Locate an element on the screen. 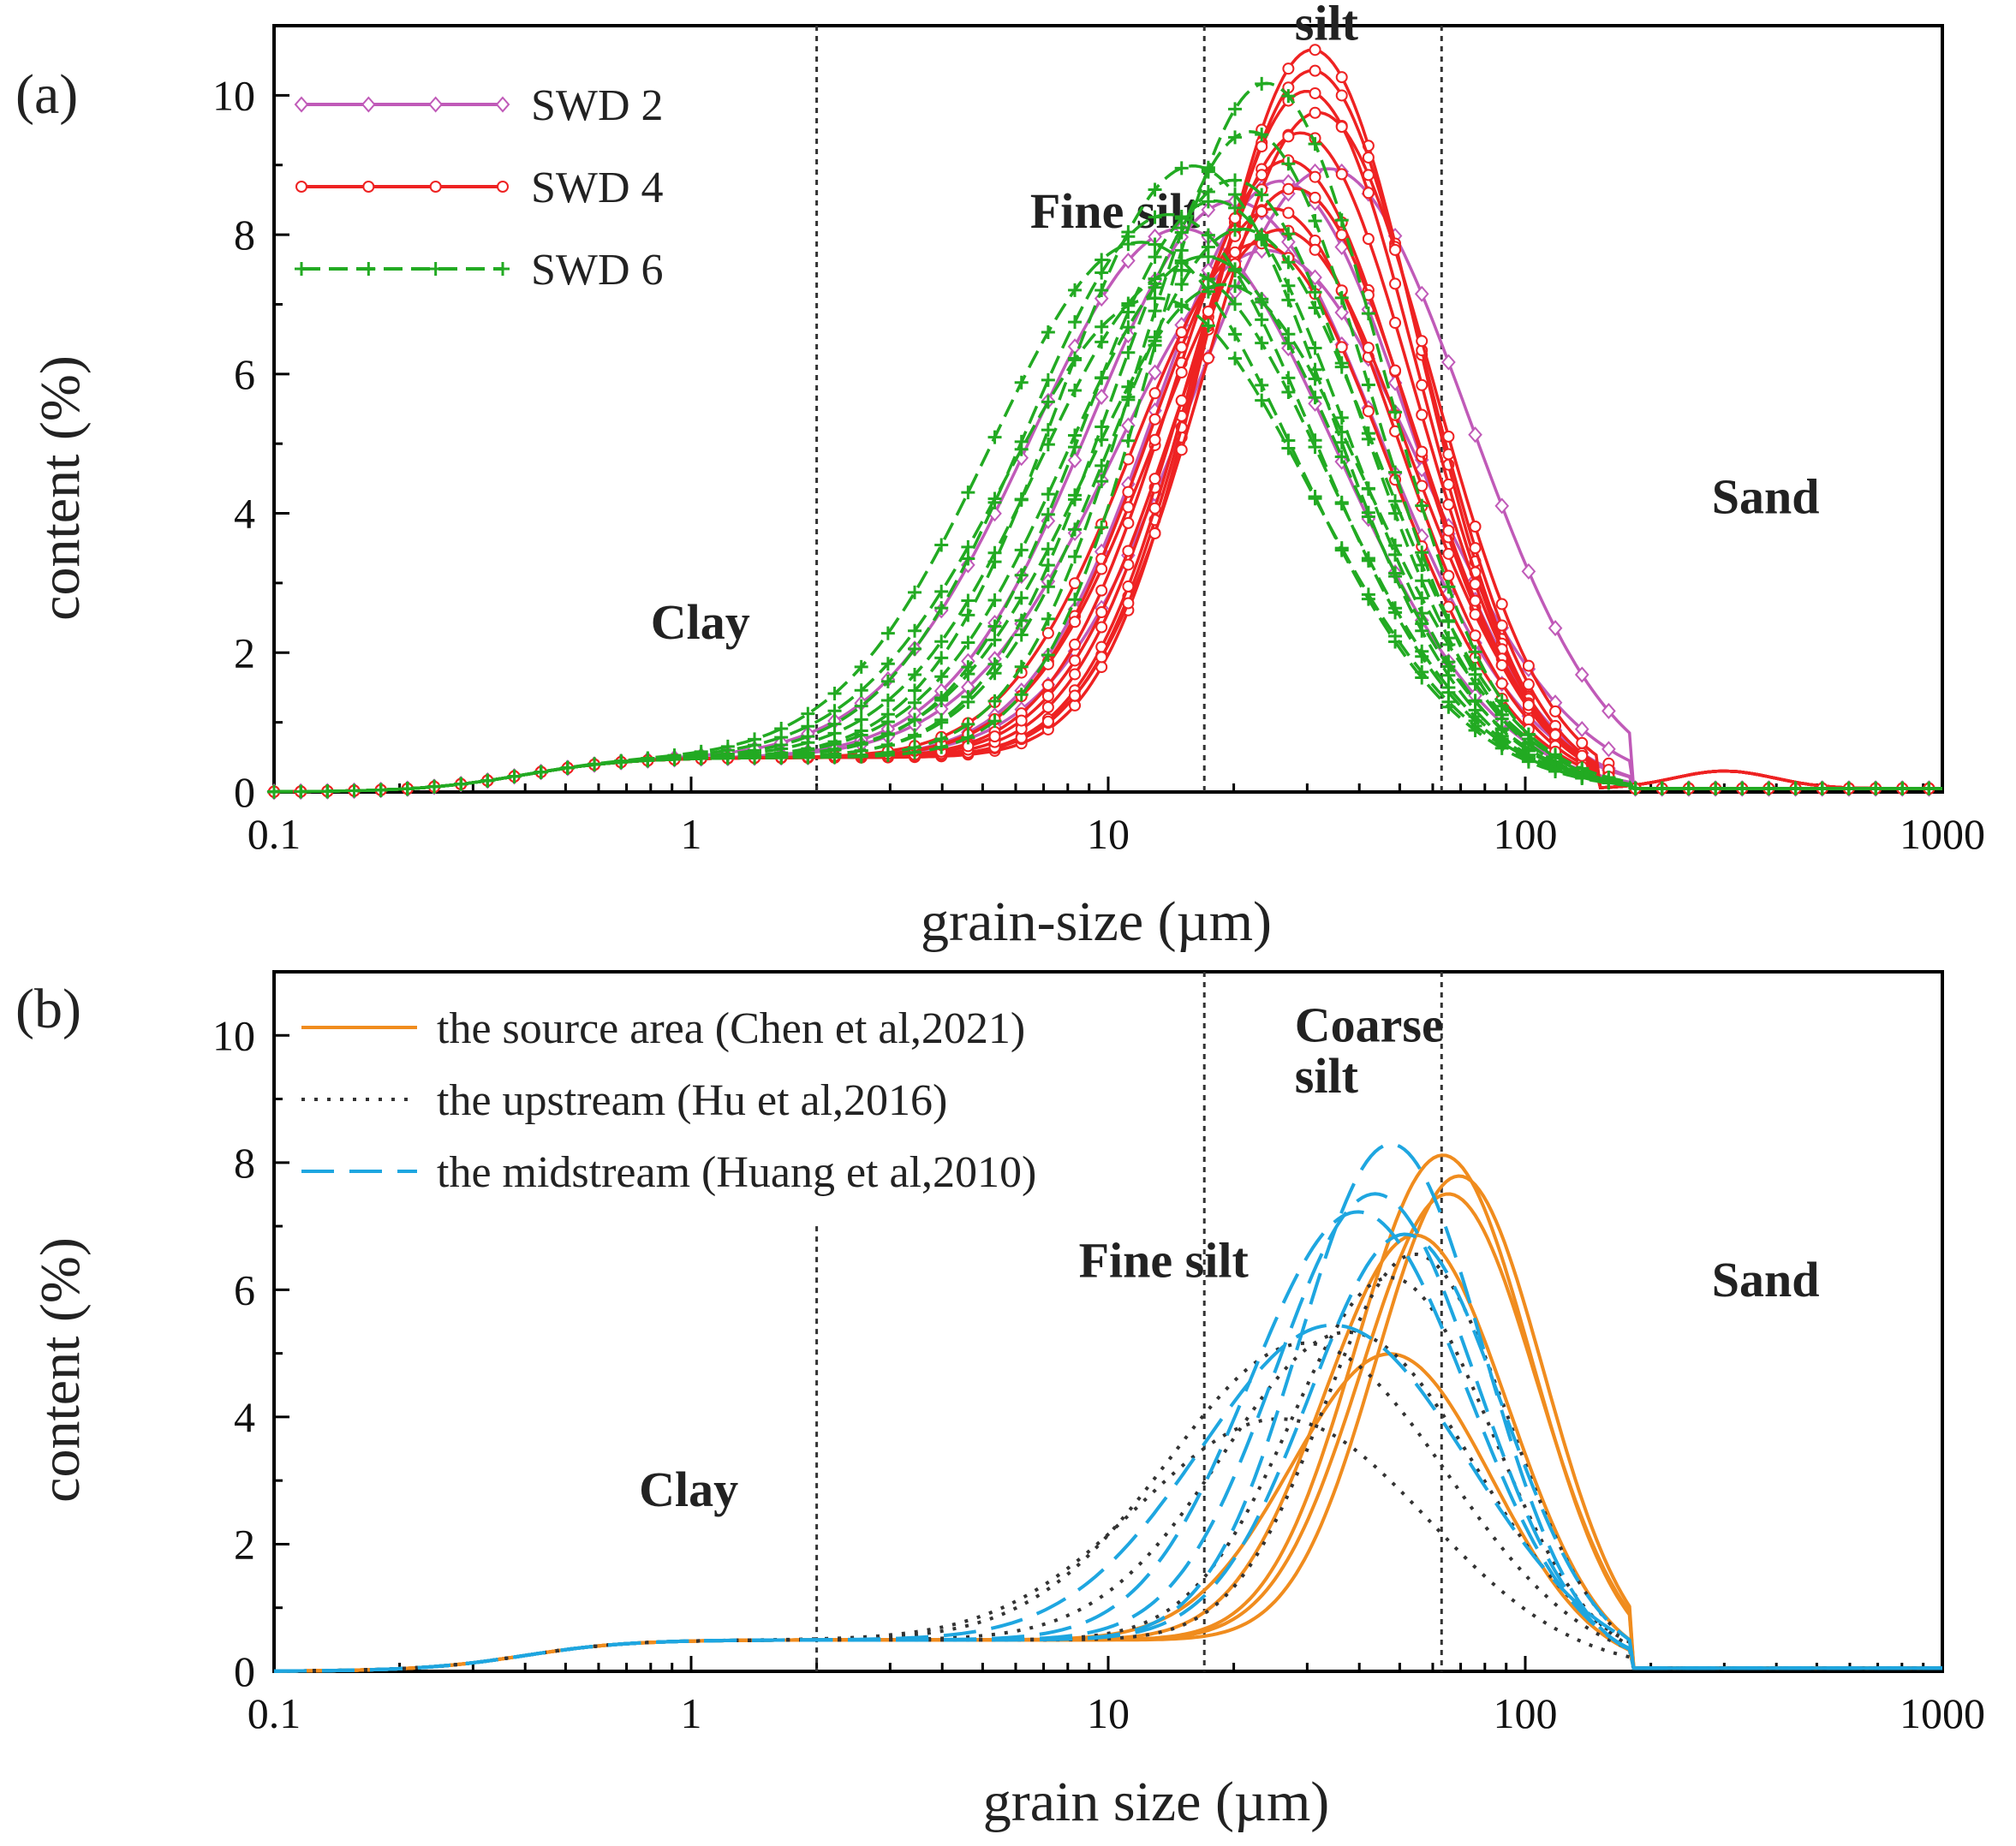  a-y-tick-label: 10 is located at coordinates (233, 95).